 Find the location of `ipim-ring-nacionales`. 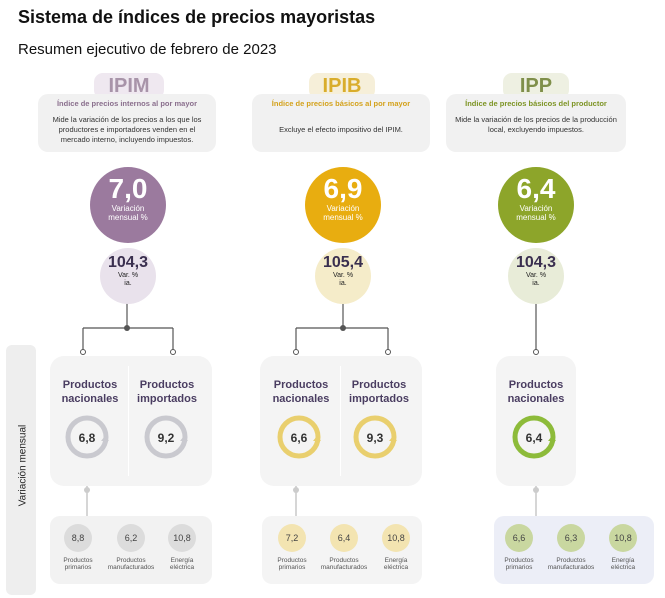

ipim-ring-nacionales is located at coordinates (87, 437).